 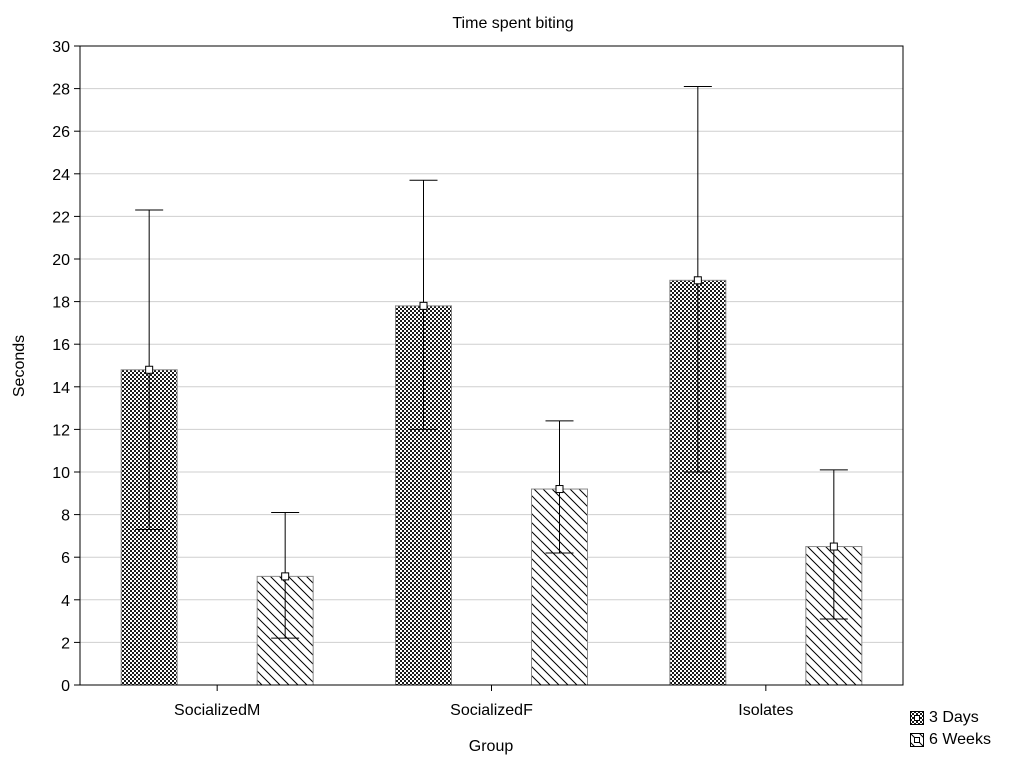 I want to click on y-tick-label: 28, so click(x=61, y=90).